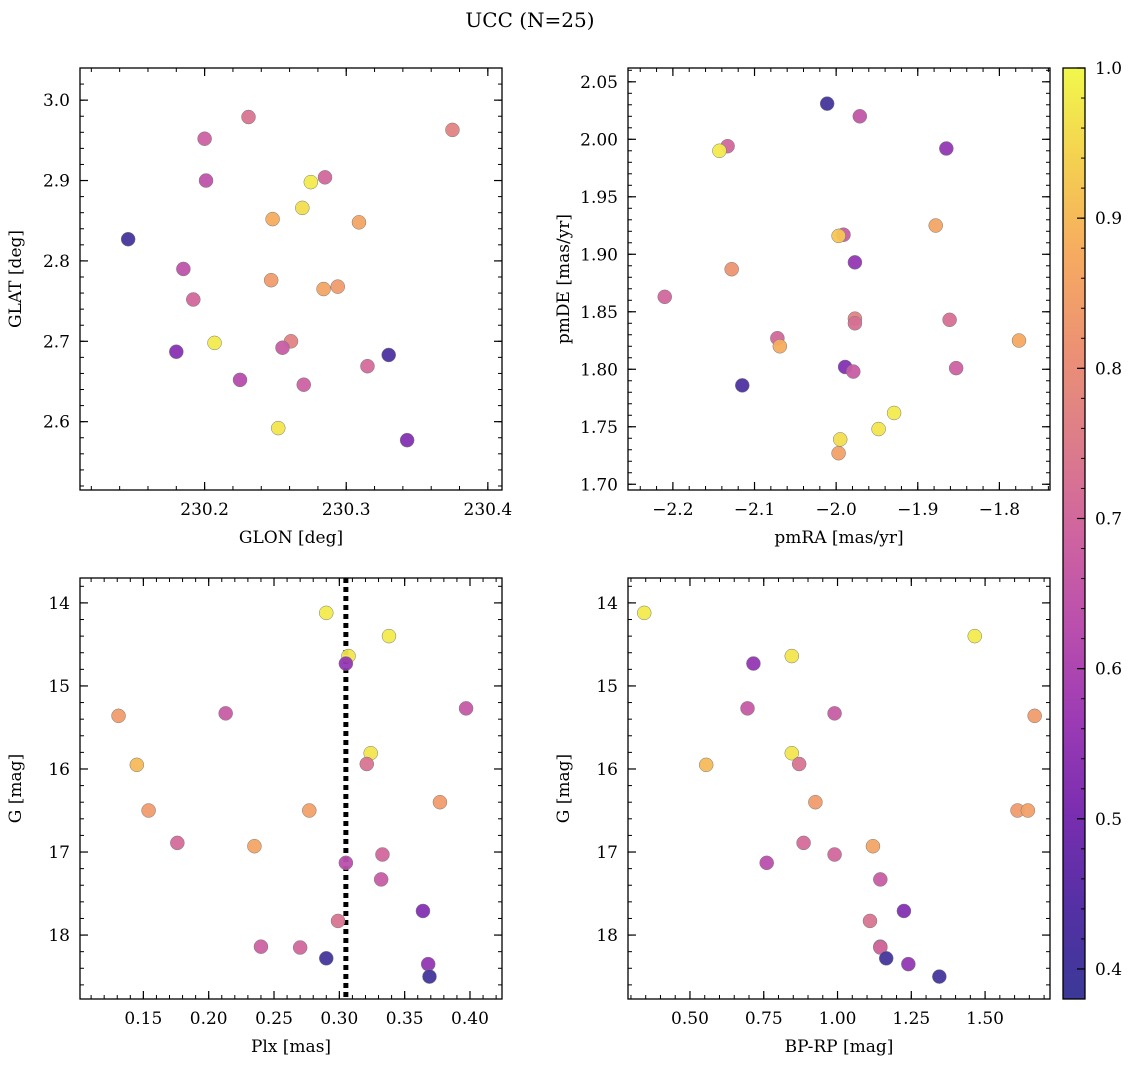 Image resolution: width=1136 pixels, height=1067 pixels. What do you see at coordinates (470, 1019) in the screenshot?
I see `x-tick-label: 0.40` at bounding box center [470, 1019].